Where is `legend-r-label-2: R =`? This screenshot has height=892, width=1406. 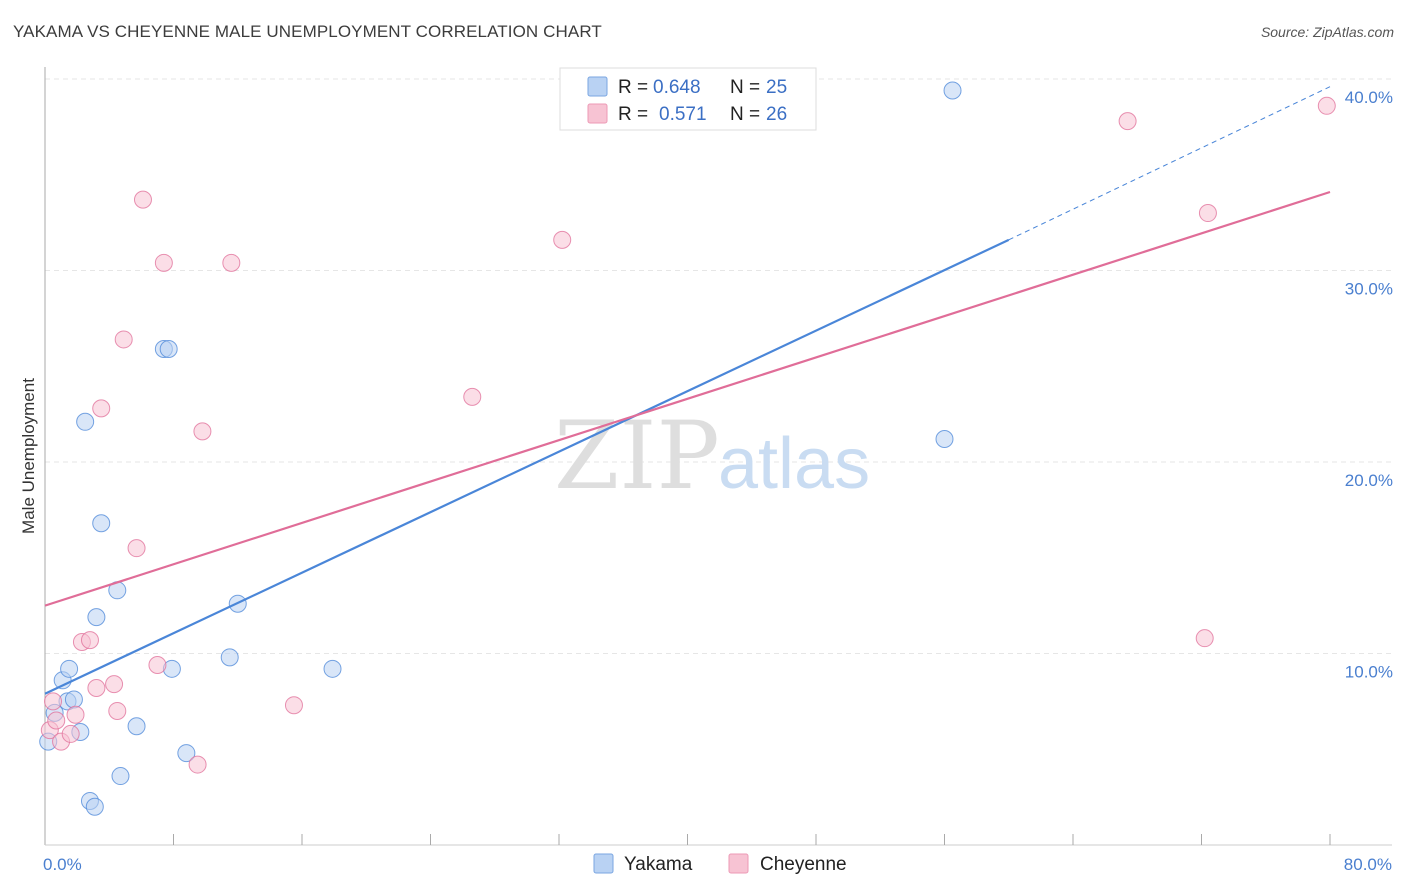 legend-r-label-2: R = is located at coordinates (633, 114).